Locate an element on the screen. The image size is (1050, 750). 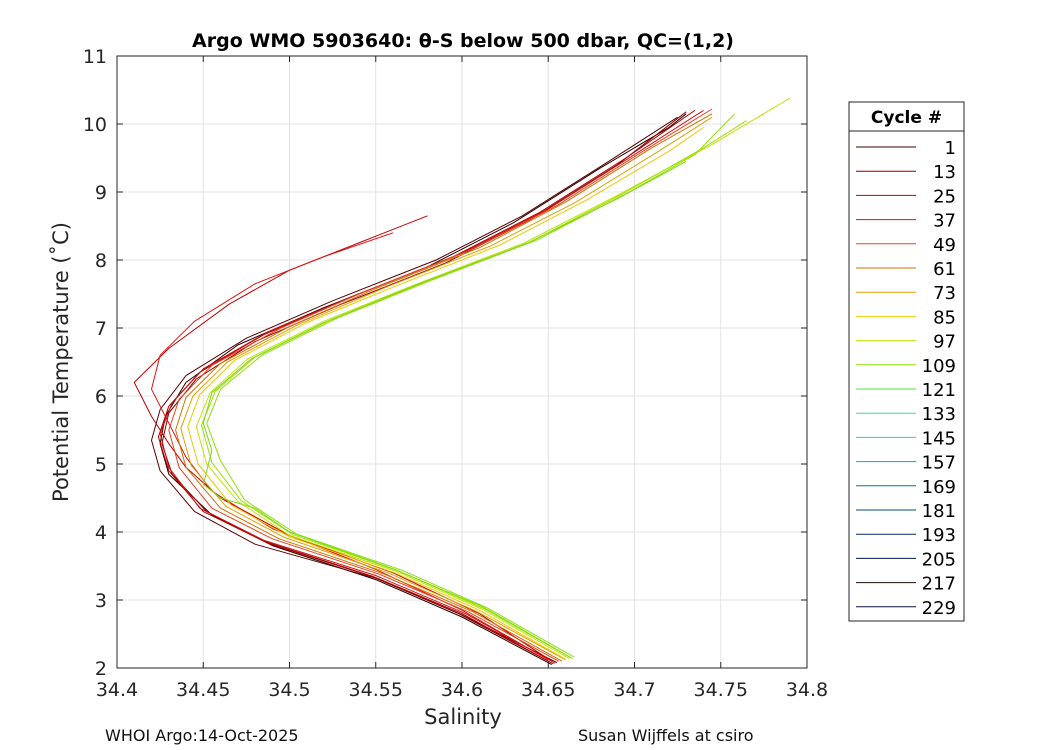
y-tick-label: 3 is located at coordinates (101, 601).